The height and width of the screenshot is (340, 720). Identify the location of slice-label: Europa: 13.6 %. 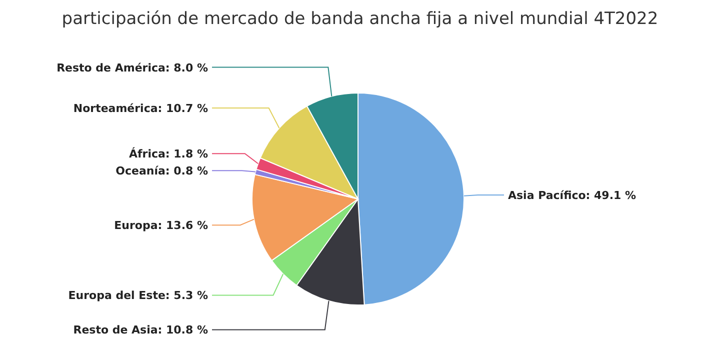
(161, 225).